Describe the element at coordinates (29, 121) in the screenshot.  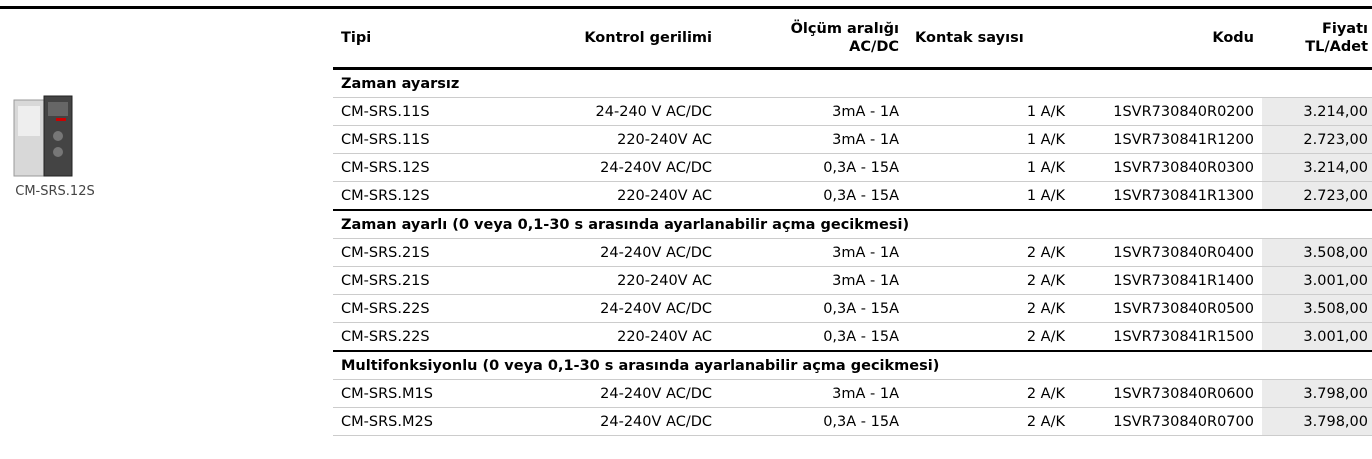
I see `relay-sticker` at that location.